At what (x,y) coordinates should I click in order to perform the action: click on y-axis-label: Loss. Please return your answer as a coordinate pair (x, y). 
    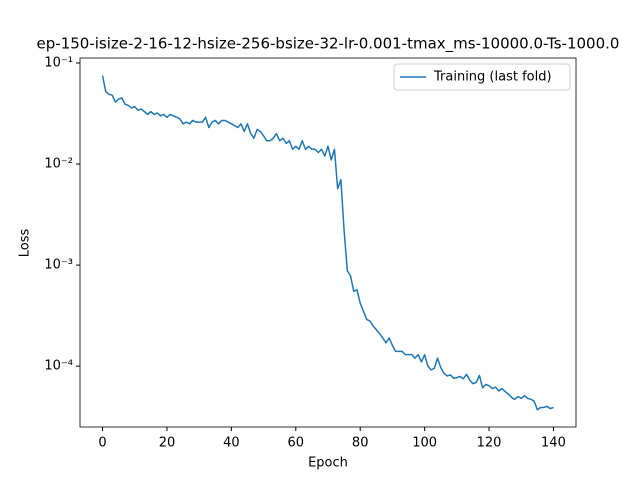
    Looking at the image, I should click on (25, 243).